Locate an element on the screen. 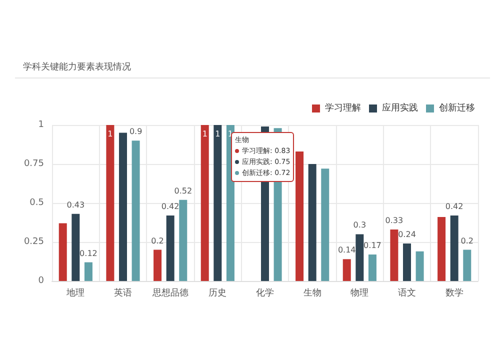 Image resolution: width=500 pixels, height=362 pixels. y-tick-label: 0.25 is located at coordinates (34, 242).